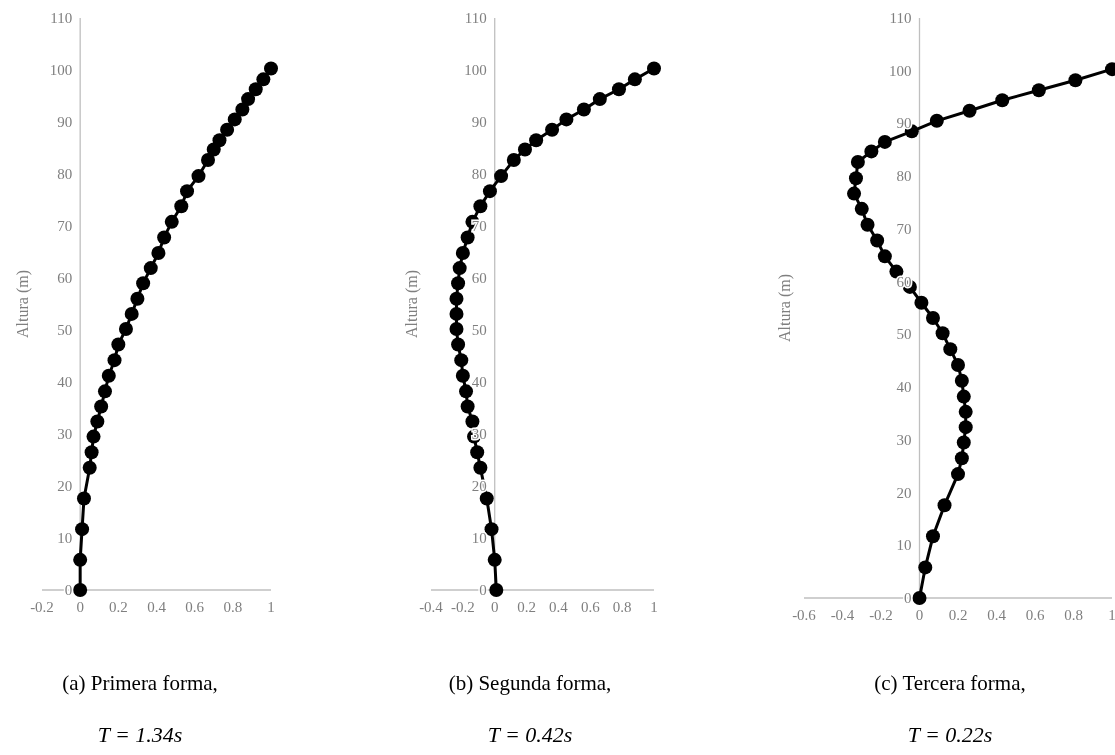  What do you see at coordinates (479, 330) in the screenshot?
I see `y-tick-label: 50` at bounding box center [479, 330].